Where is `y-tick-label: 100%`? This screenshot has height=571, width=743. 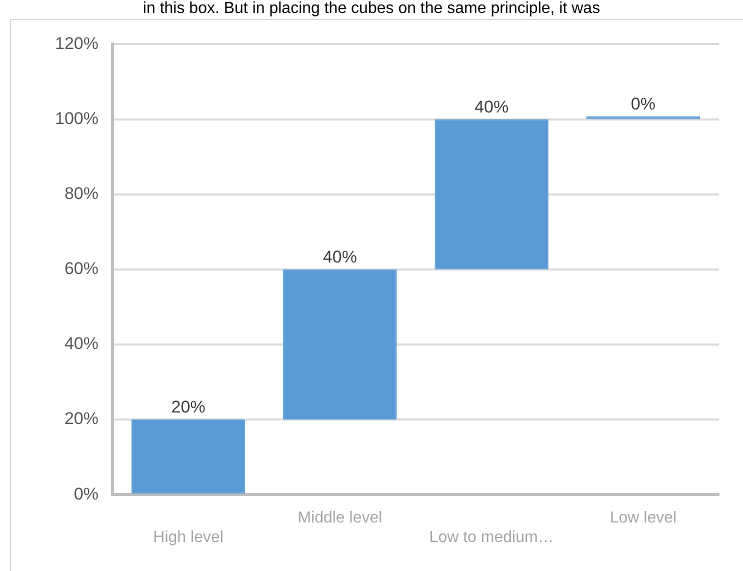 y-tick-label: 100% is located at coordinates (76, 118).